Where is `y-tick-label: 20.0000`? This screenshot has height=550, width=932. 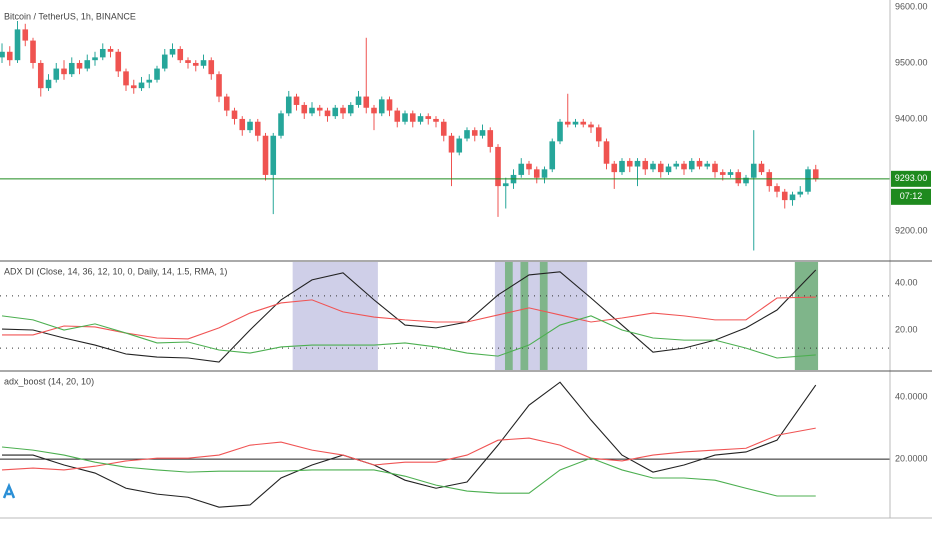
y-tick-label: 20.0000 is located at coordinates (911, 458).